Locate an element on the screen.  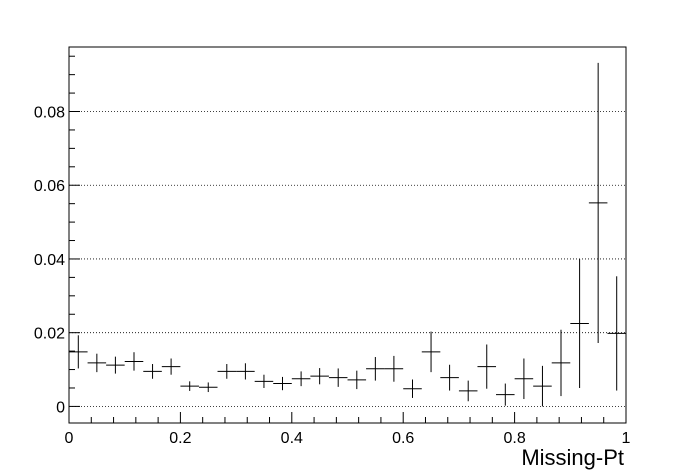
x-tick-label-2: 0.4 is located at coordinates (292, 438).